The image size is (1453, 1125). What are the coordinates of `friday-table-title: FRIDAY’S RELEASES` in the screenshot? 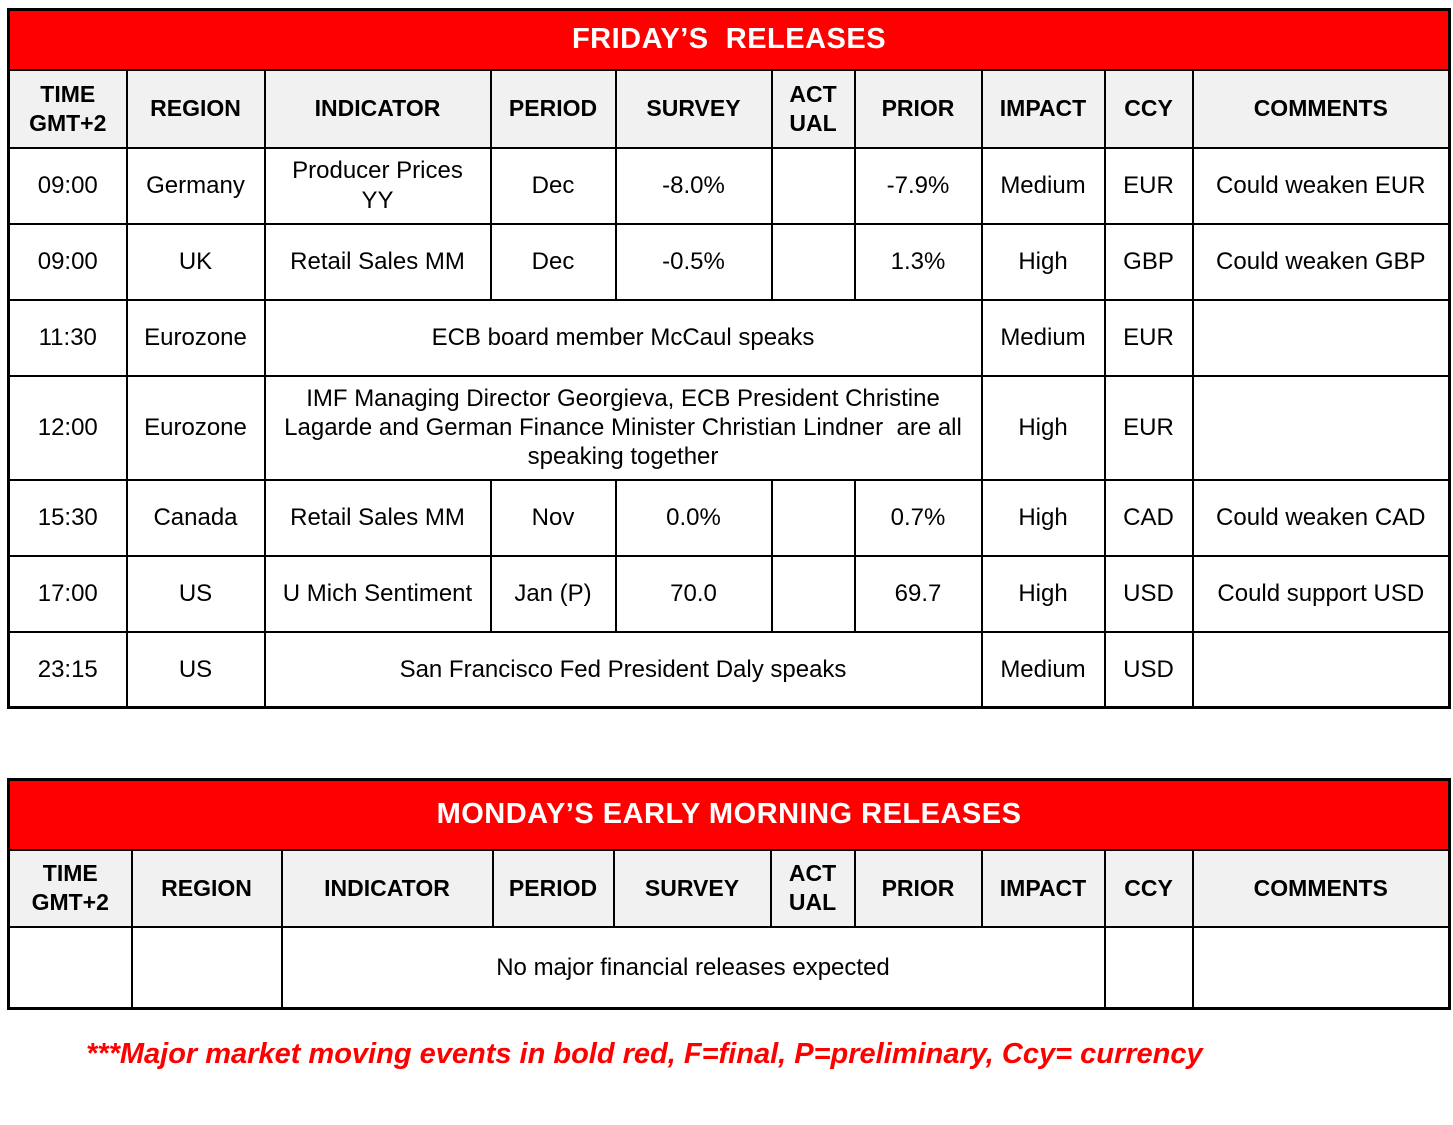 It's located at (729, 39).